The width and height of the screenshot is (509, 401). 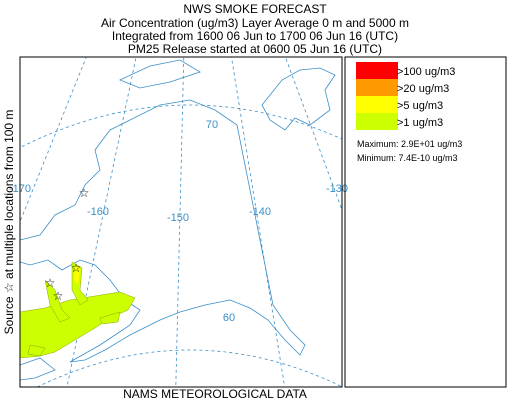 I want to click on maximum: Maximum: 2.9E+01 ug/m3, so click(x=409, y=144).